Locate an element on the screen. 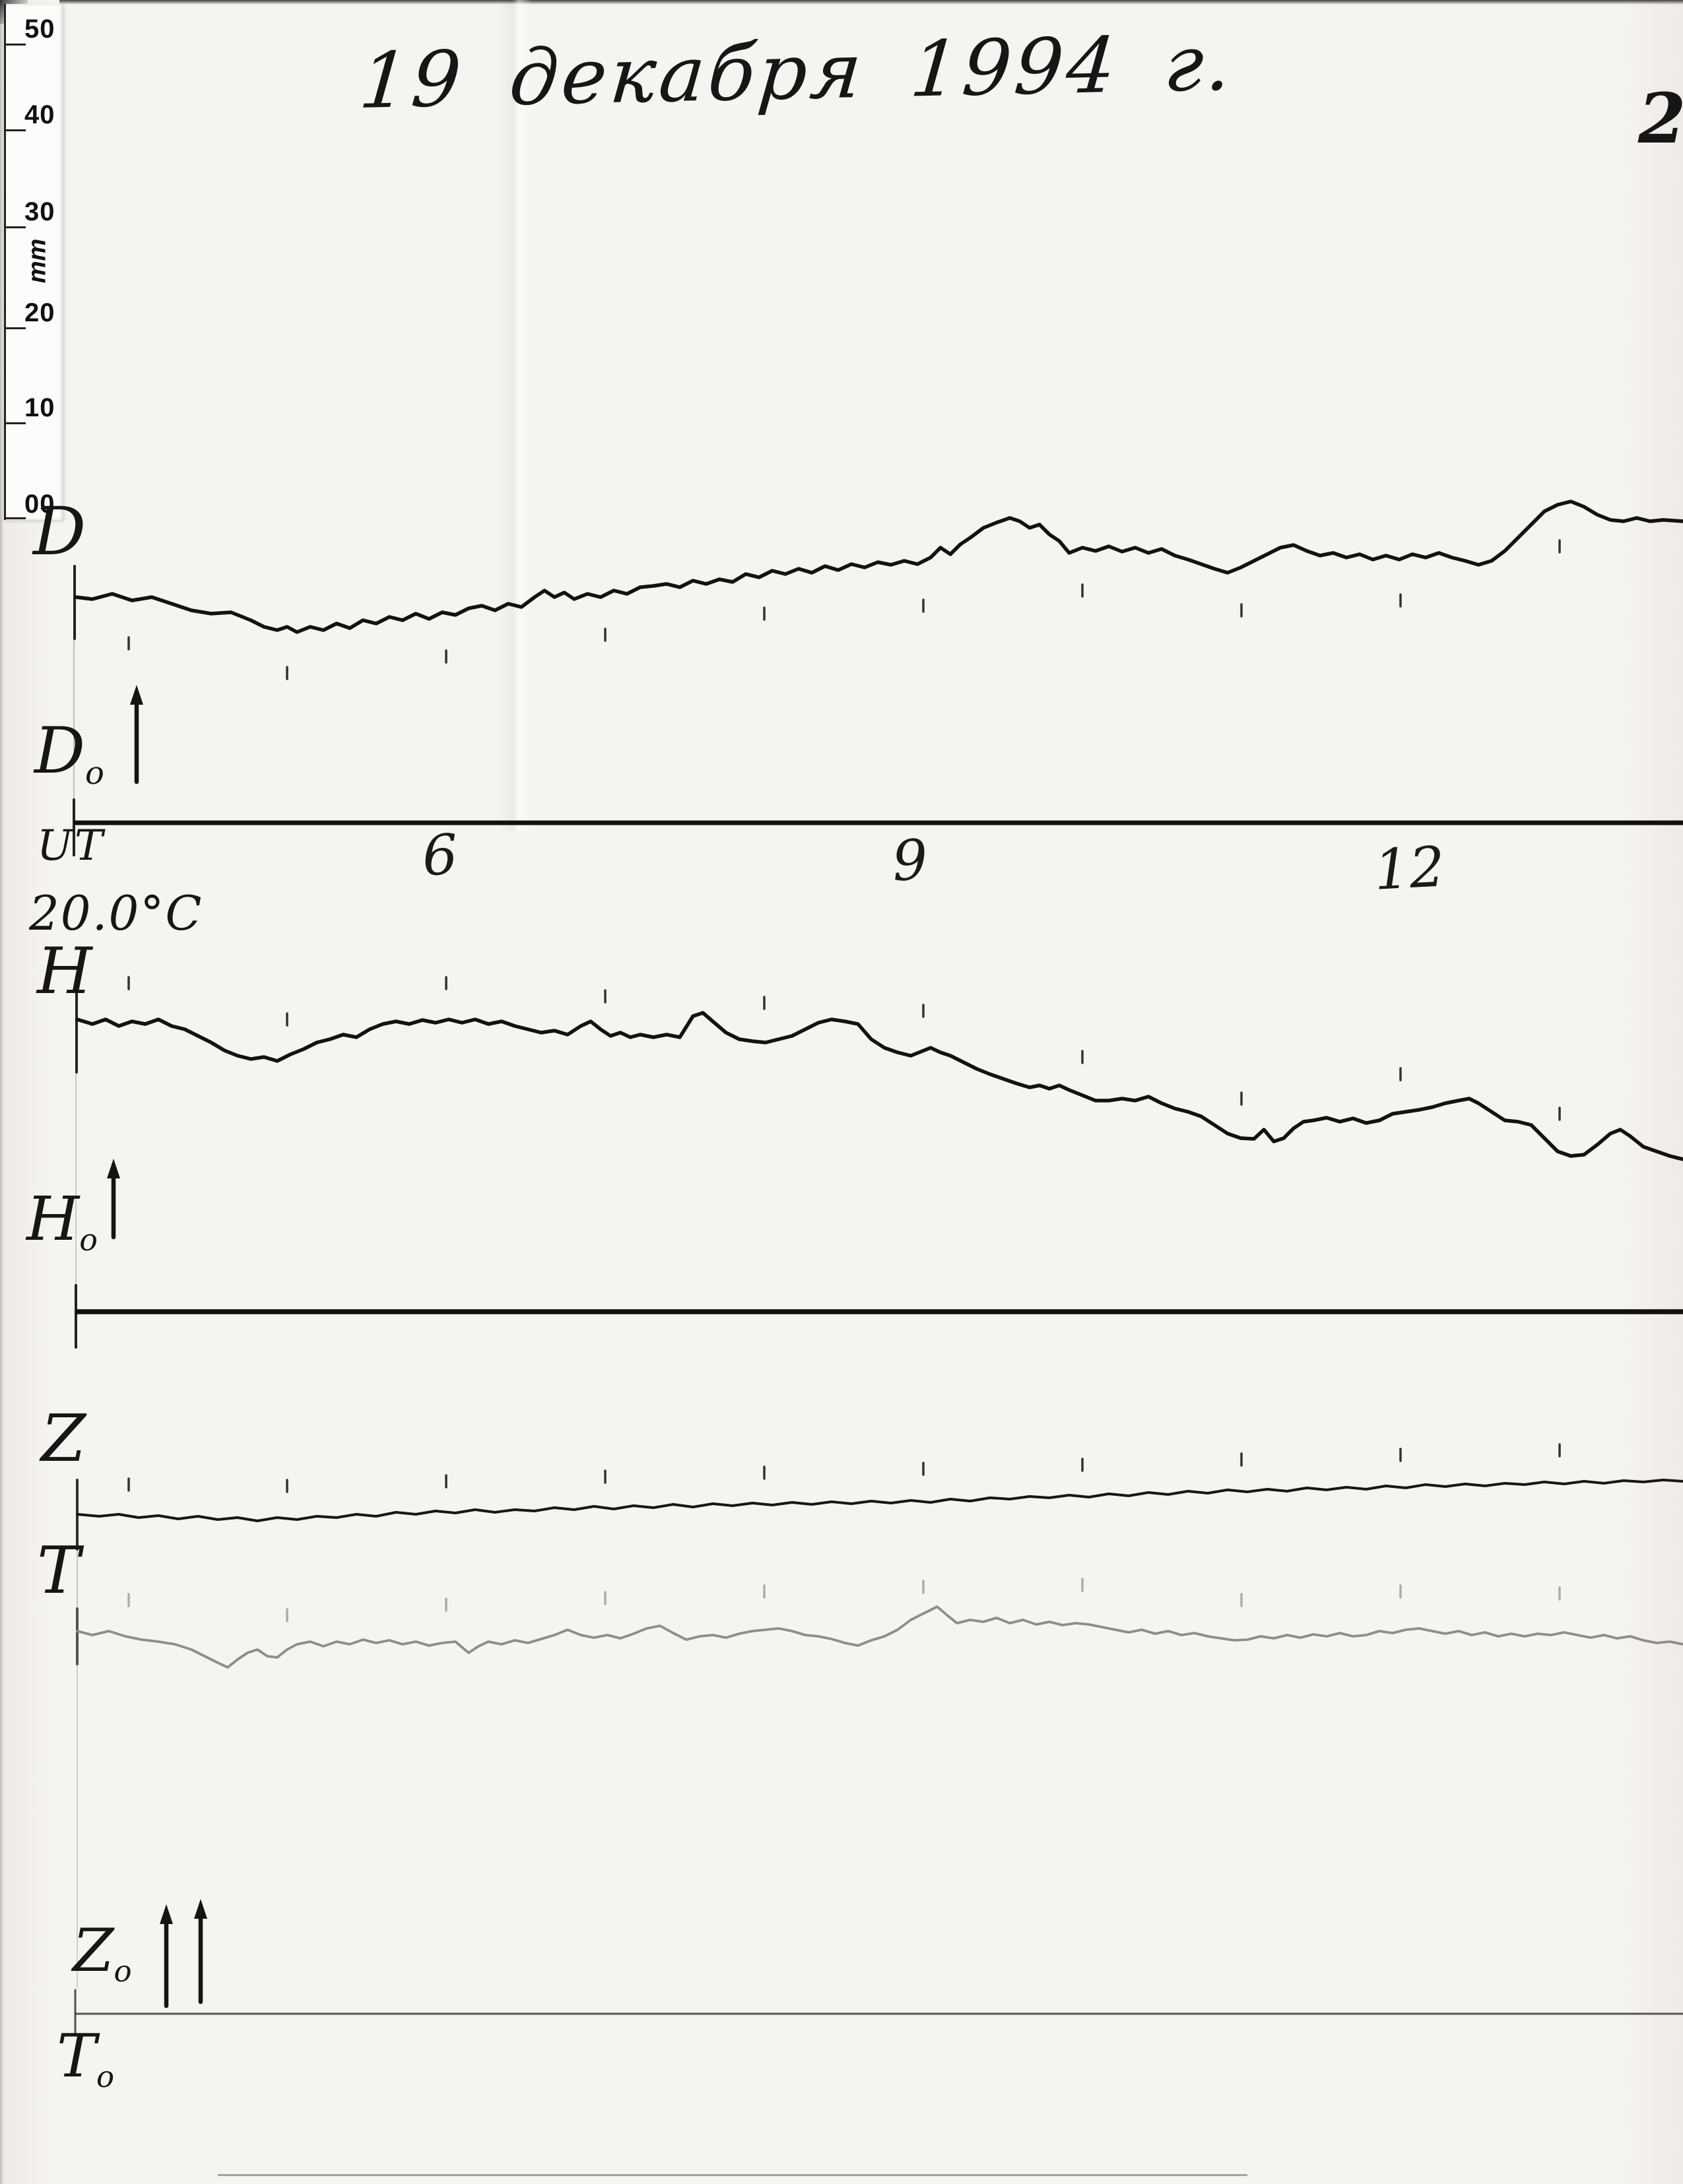 This screenshot has width=1683, height=2184. scan-left-edge is located at coordinates (2, 1092).